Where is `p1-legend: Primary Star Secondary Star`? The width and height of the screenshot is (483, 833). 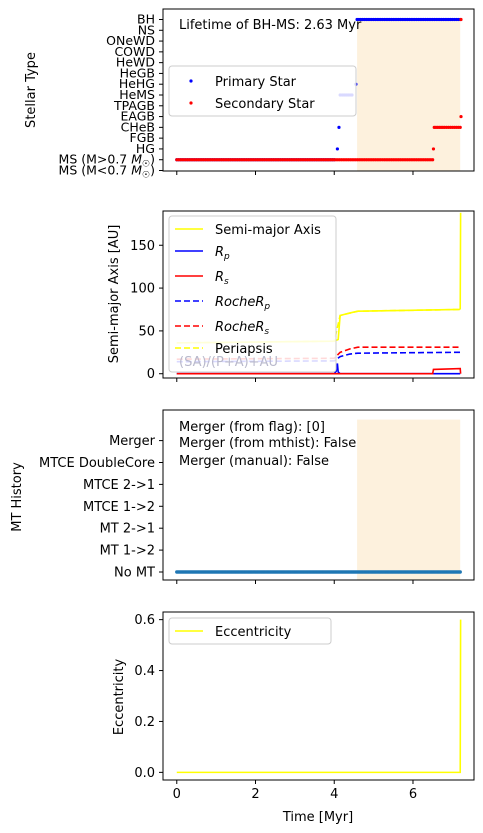
p1-legend: Primary Star Secondary Star is located at coordinates (262, 91).